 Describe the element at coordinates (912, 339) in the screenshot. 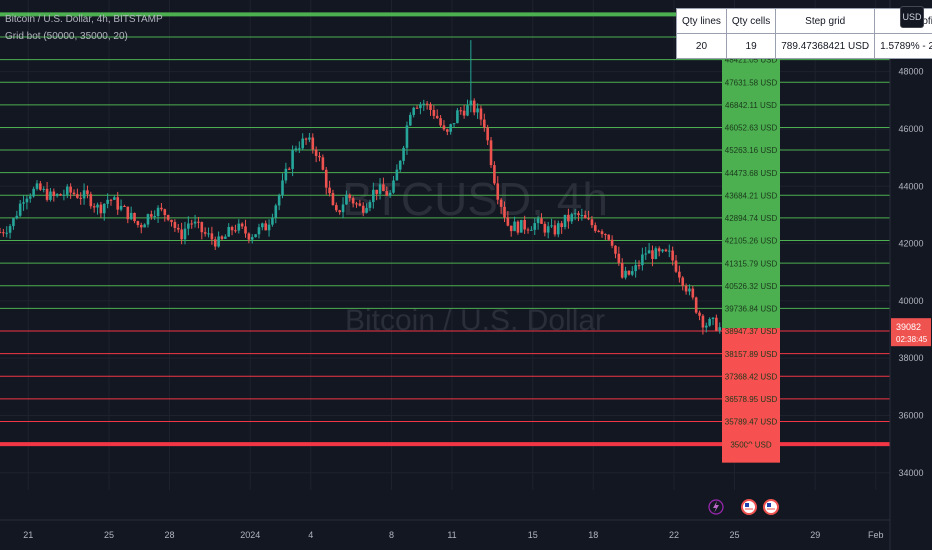

I see `countdown-timer: 02:38:45` at that location.